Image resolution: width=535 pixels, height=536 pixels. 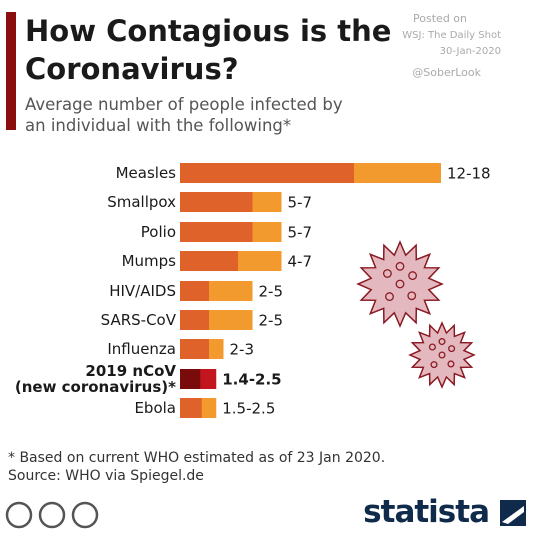 What do you see at coordinates (106, 476) in the screenshot?
I see `source: Source: WHO via Spiegel.de` at bounding box center [106, 476].